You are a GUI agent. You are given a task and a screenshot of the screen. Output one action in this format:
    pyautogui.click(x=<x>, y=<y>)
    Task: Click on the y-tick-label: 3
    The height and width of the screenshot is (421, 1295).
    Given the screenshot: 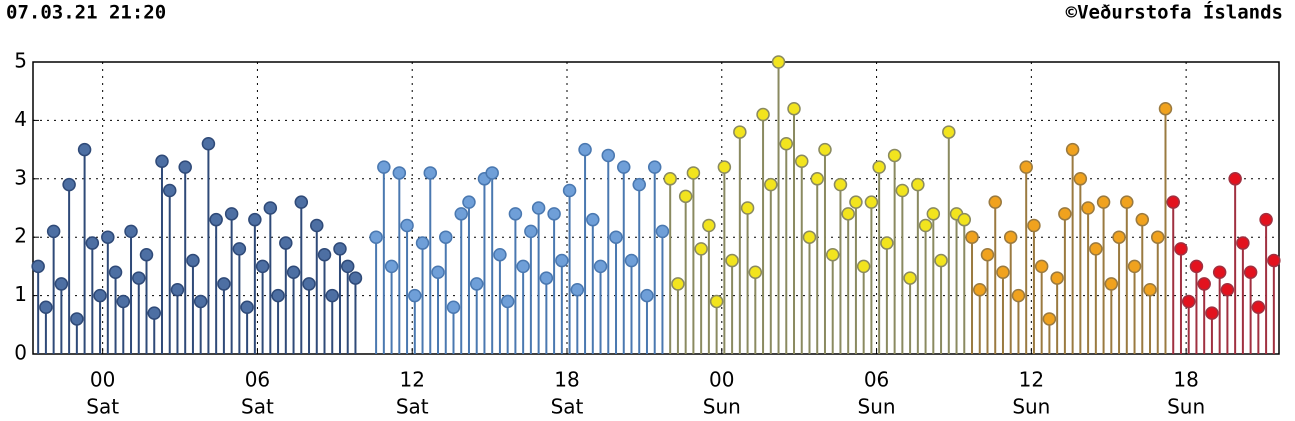 What is the action you would take?
    pyautogui.click(x=20, y=177)
    